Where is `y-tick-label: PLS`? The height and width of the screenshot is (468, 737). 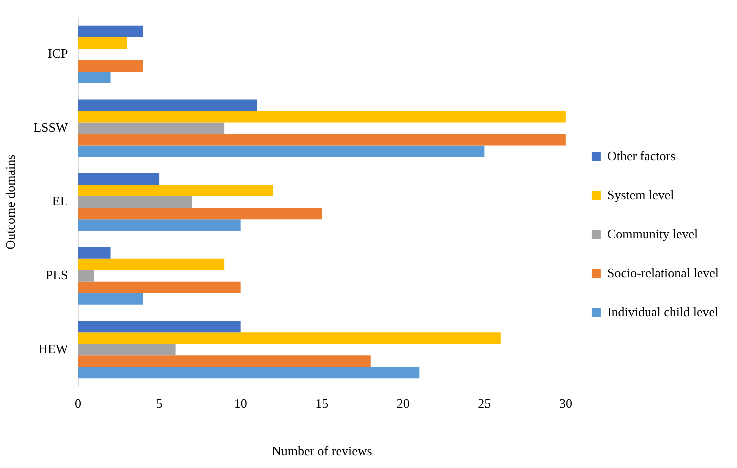
y-tick-label: PLS is located at coordinates (57, 275).